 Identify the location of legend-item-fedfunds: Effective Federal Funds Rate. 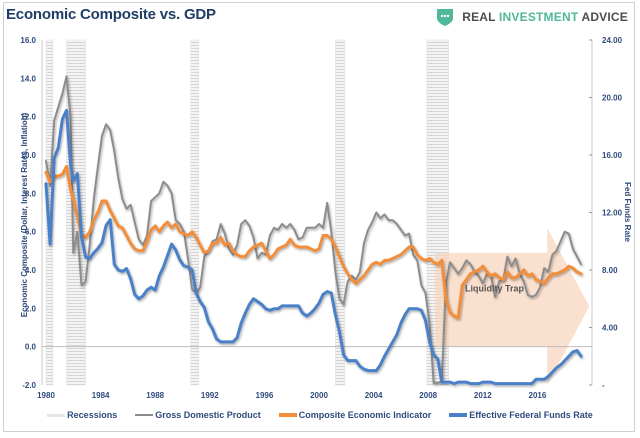
(521, 415).